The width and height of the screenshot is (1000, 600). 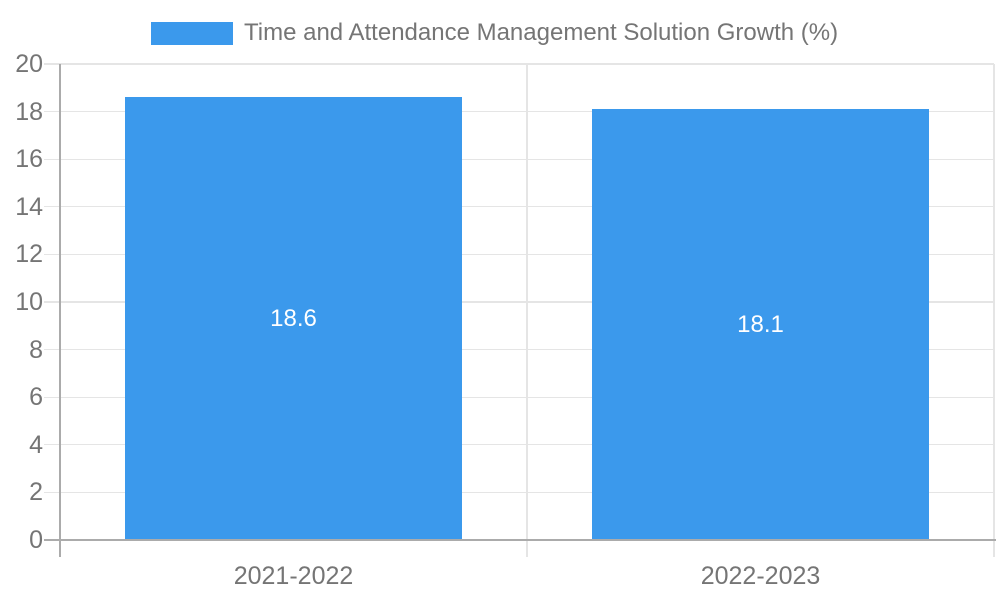 What do you see at coordinates (520, 539) in the screenshot?
I see `x-axis-line` at bounding box center [520, 539].